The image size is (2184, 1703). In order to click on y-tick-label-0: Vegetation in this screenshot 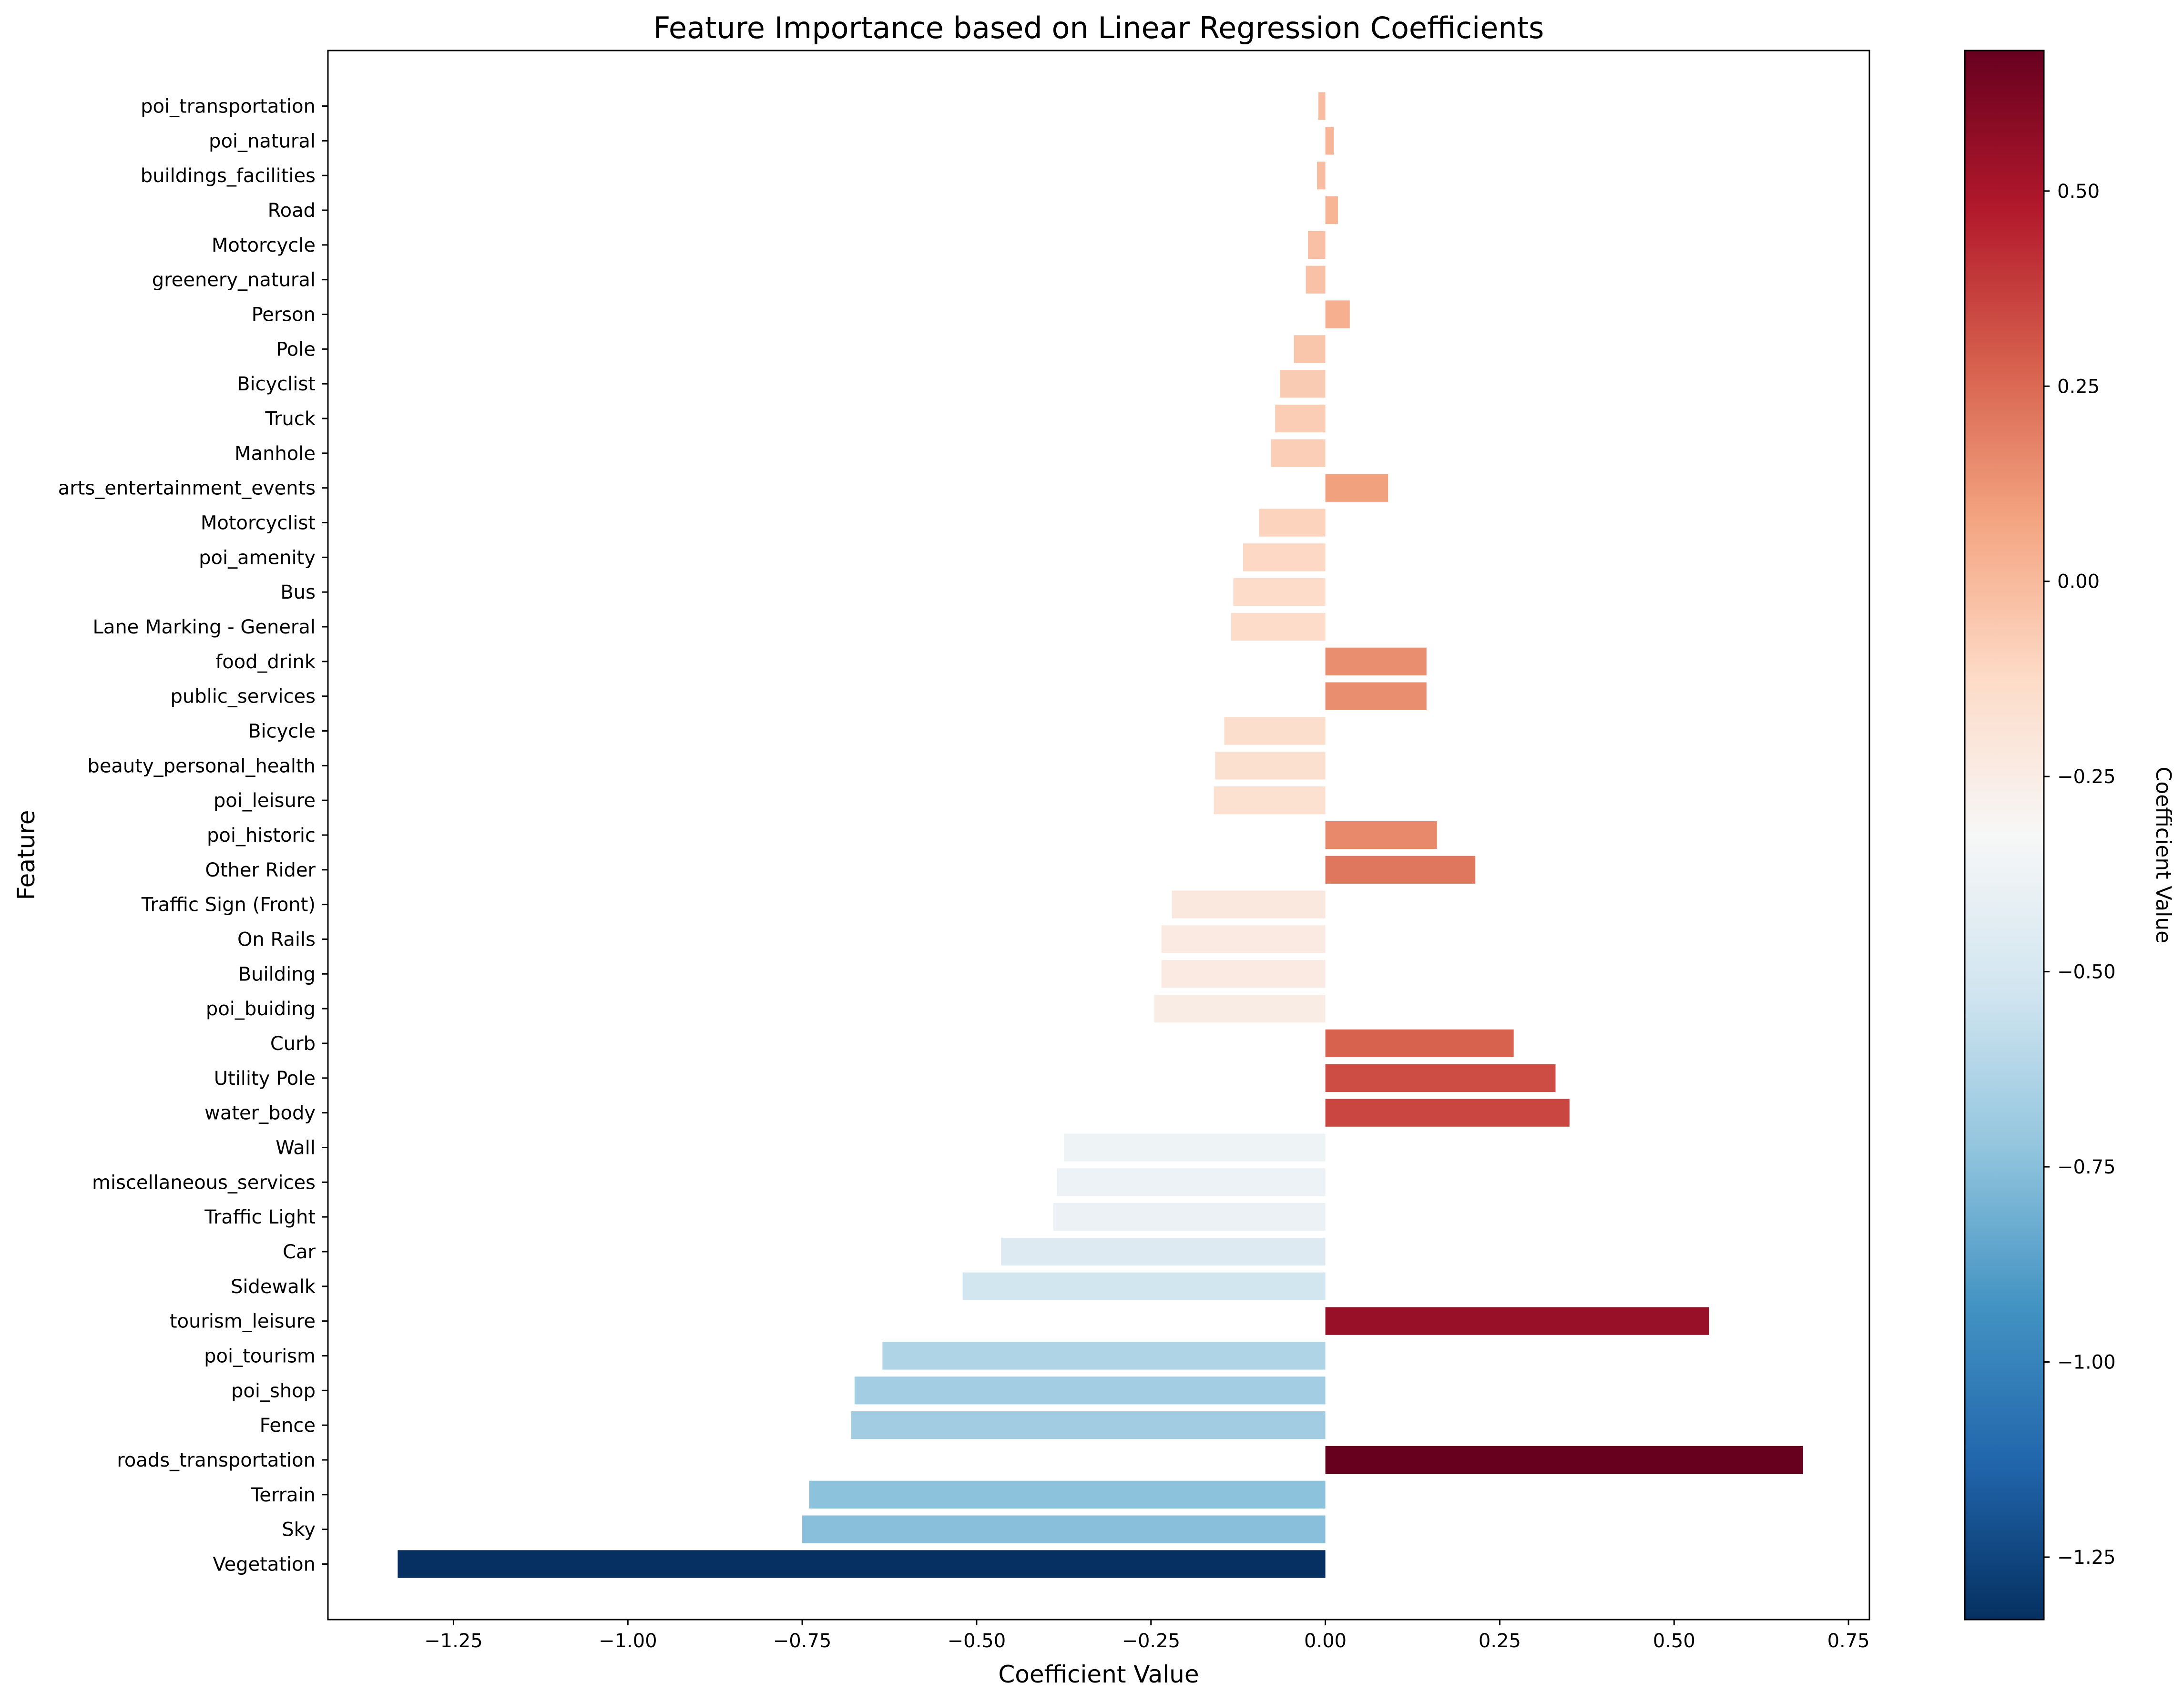, I will do `click(265, 1564)`.